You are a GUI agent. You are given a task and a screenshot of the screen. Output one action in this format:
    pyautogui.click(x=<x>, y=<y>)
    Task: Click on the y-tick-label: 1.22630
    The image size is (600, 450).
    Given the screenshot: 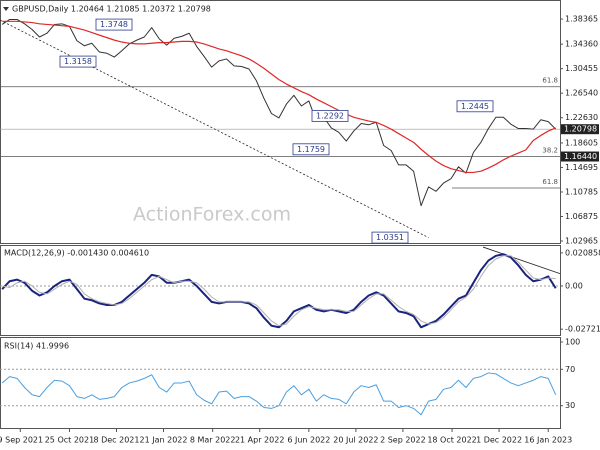 What is the action you would take?
    pyautogui.click(x=581, y=117)
    